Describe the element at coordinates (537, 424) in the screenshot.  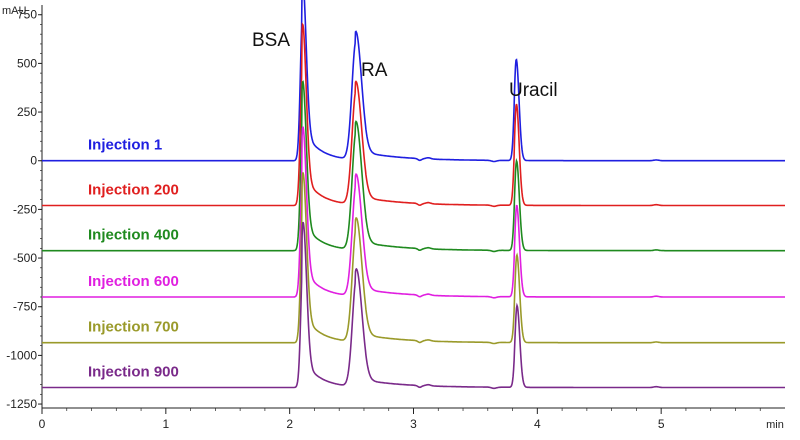
I see `x-tick-label: 4` at that location.